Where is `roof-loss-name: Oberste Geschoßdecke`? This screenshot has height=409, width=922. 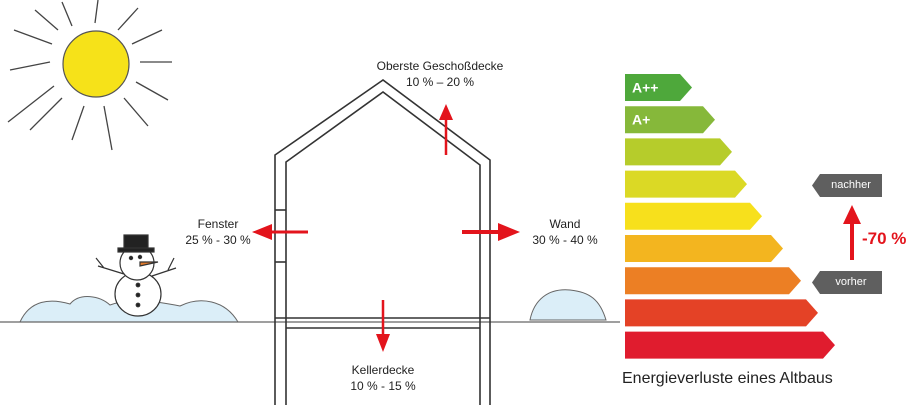
roof-loss-name: Oberste Geschoßdecke is located at coordinates (440, 66).